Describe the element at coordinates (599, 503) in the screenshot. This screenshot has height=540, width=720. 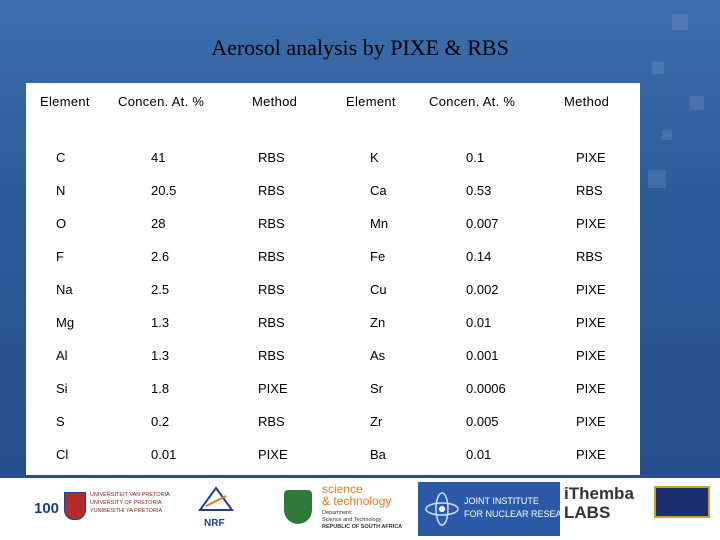
I see `ithemba-labs-logo: iThemba LABS` at that location.